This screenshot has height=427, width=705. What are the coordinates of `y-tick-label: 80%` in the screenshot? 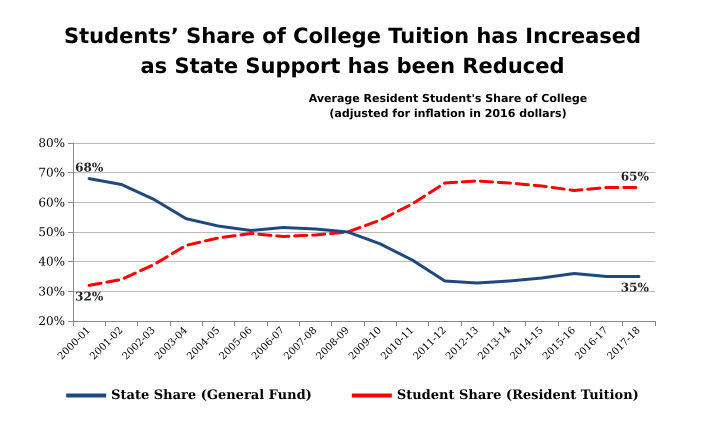 It's located at (51, 143).